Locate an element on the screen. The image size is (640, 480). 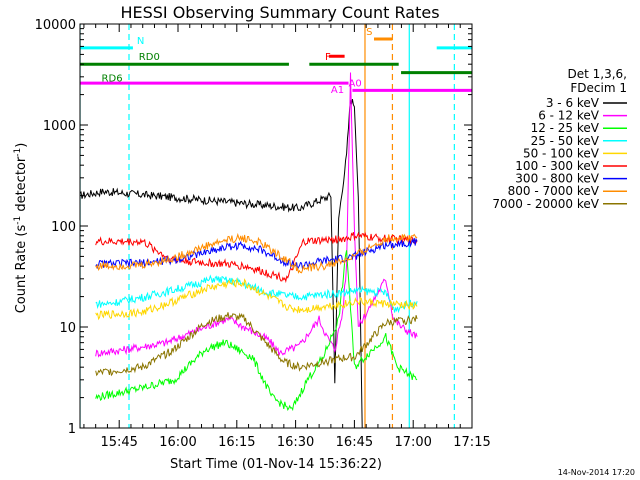
x-tick-label-5: 17:00 is located at coordinates (412, 442).